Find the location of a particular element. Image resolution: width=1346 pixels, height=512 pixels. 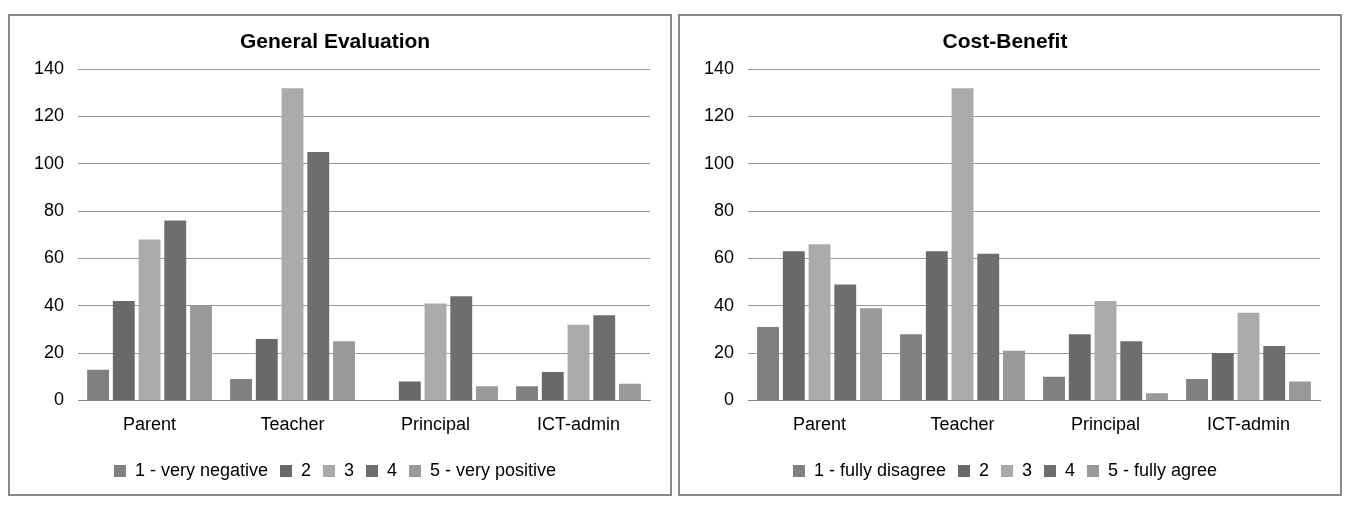

chart-title: Cost-Benefit is located at coordinates (1005, 41).